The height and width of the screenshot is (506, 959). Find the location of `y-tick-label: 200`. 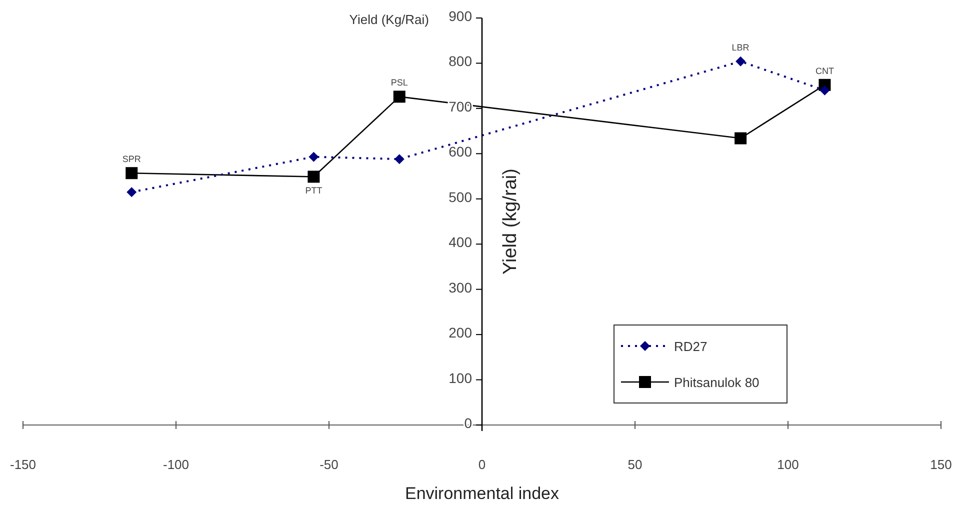

y-tick-label: 200 is located at coordinates (460, 332).